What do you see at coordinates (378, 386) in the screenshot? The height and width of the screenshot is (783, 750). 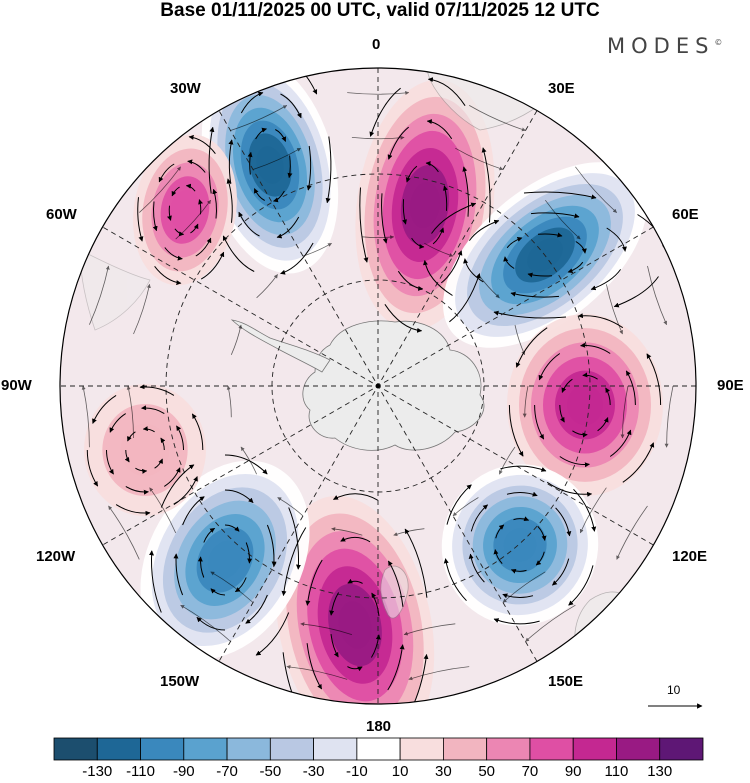 I see `south-pole-marker` at bounding box center [378, 386].